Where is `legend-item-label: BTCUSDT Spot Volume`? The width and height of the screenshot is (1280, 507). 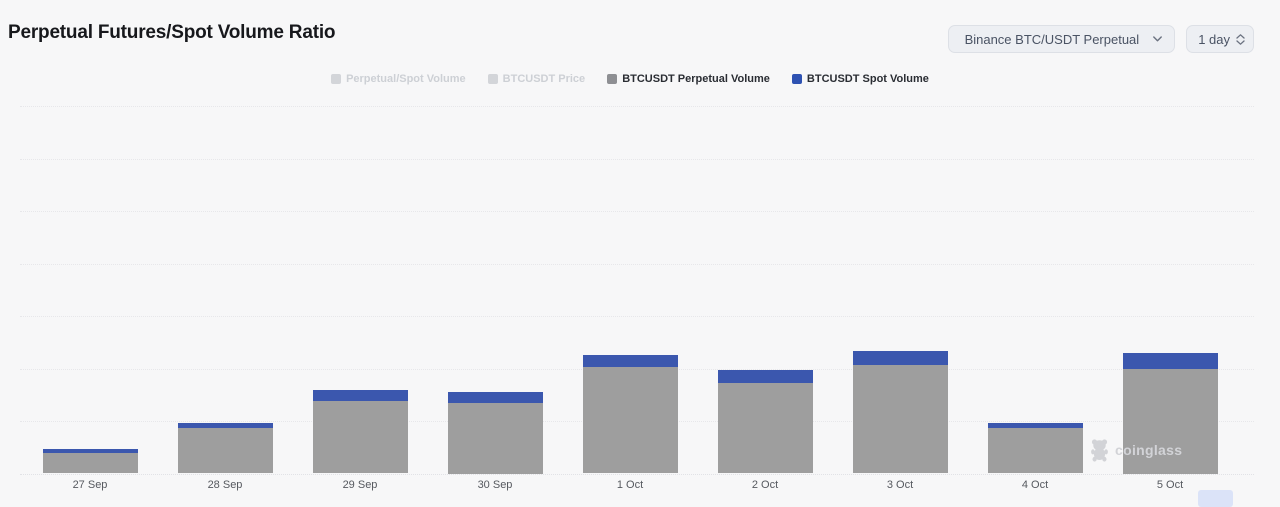 legend-item-label: BTCUSDT Spot Volume is located at coordinates (867, 79).